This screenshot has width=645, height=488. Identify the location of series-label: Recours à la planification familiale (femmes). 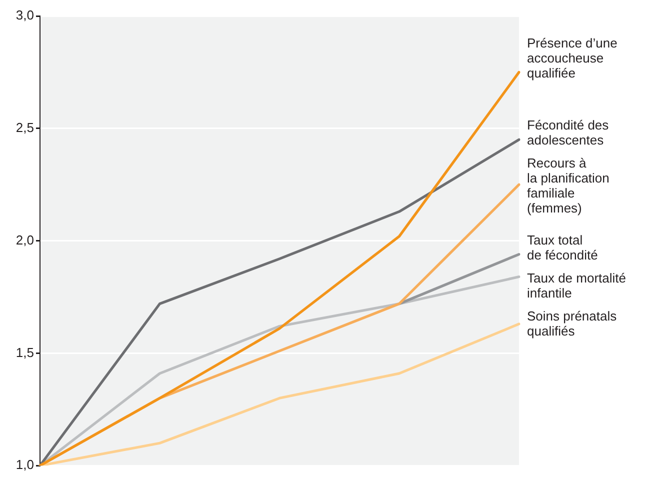
(568, 186).